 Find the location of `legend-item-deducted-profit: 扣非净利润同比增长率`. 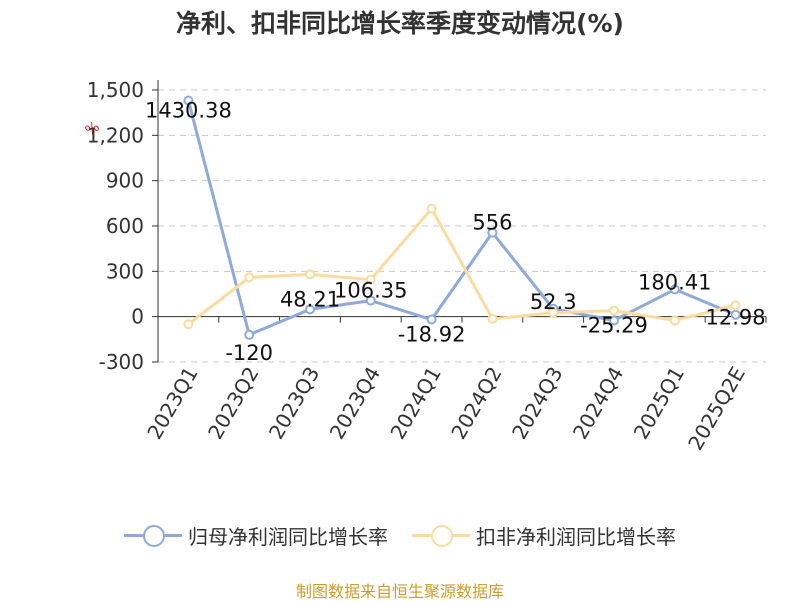

legend-item-deducted-profit: 扣非净利润同比增长率 is located at coordinates (544, 535).